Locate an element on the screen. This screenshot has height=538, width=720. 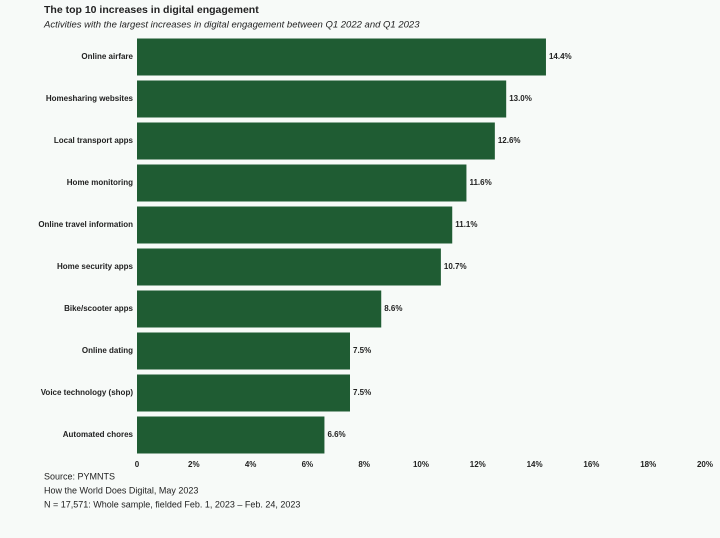
y-tick-label: Automated chores is located at coordinates (98, 434).